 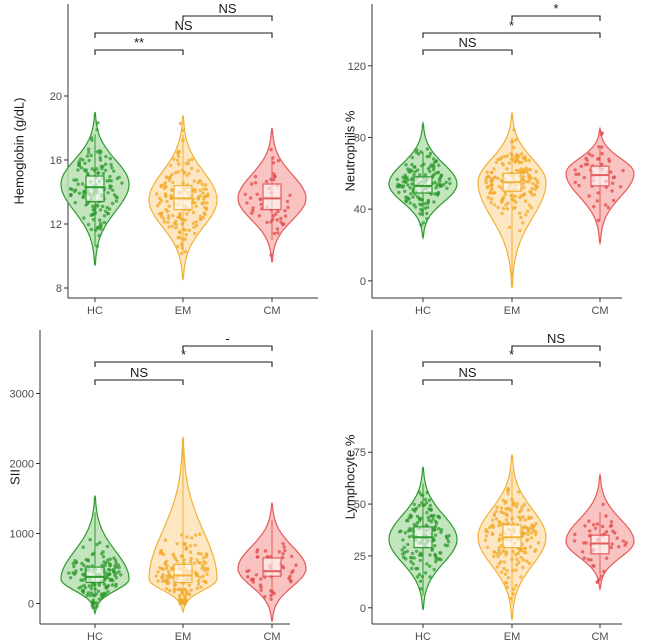 I want to click on y-tick-label: 0, so click(x=363, y=282).